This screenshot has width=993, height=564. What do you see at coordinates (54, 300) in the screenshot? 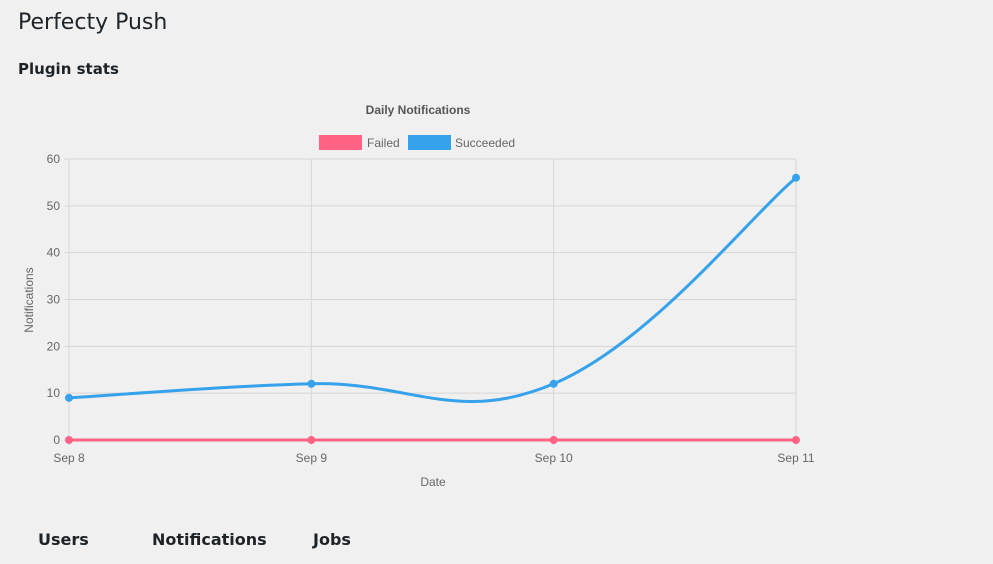
I see `y-tick-label: 30` at bounding box center [54, 300].